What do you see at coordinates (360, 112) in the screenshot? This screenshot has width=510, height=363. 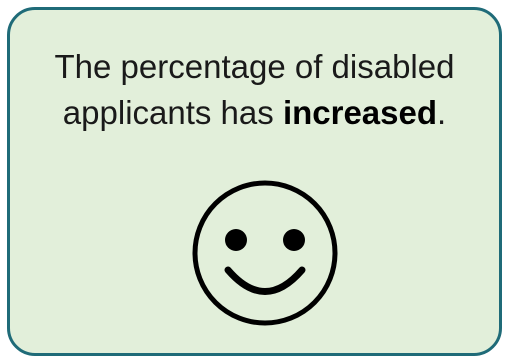 I see `message-emphasis: increased` at bounding box center [360, 112].